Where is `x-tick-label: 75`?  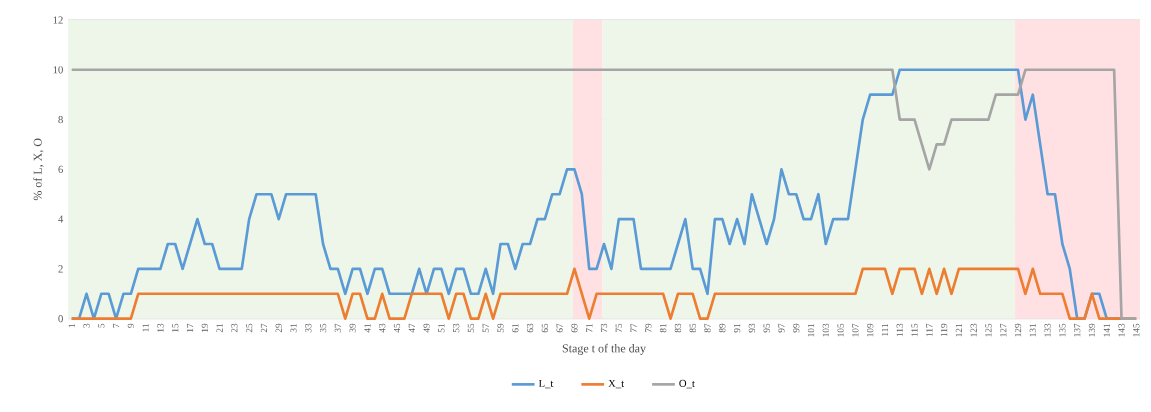 x-tick-label: 75 is located at coordinates (618, 328).